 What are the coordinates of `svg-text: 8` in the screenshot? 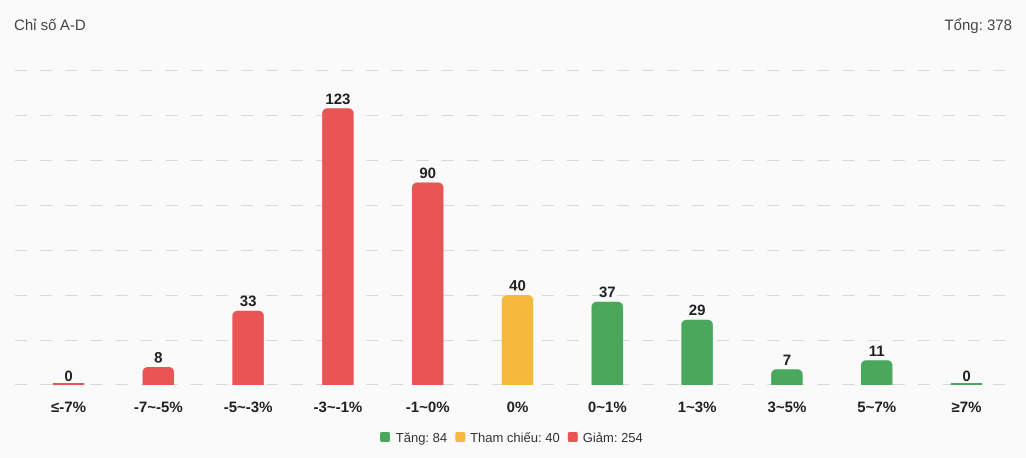 It's located at (158, 358).